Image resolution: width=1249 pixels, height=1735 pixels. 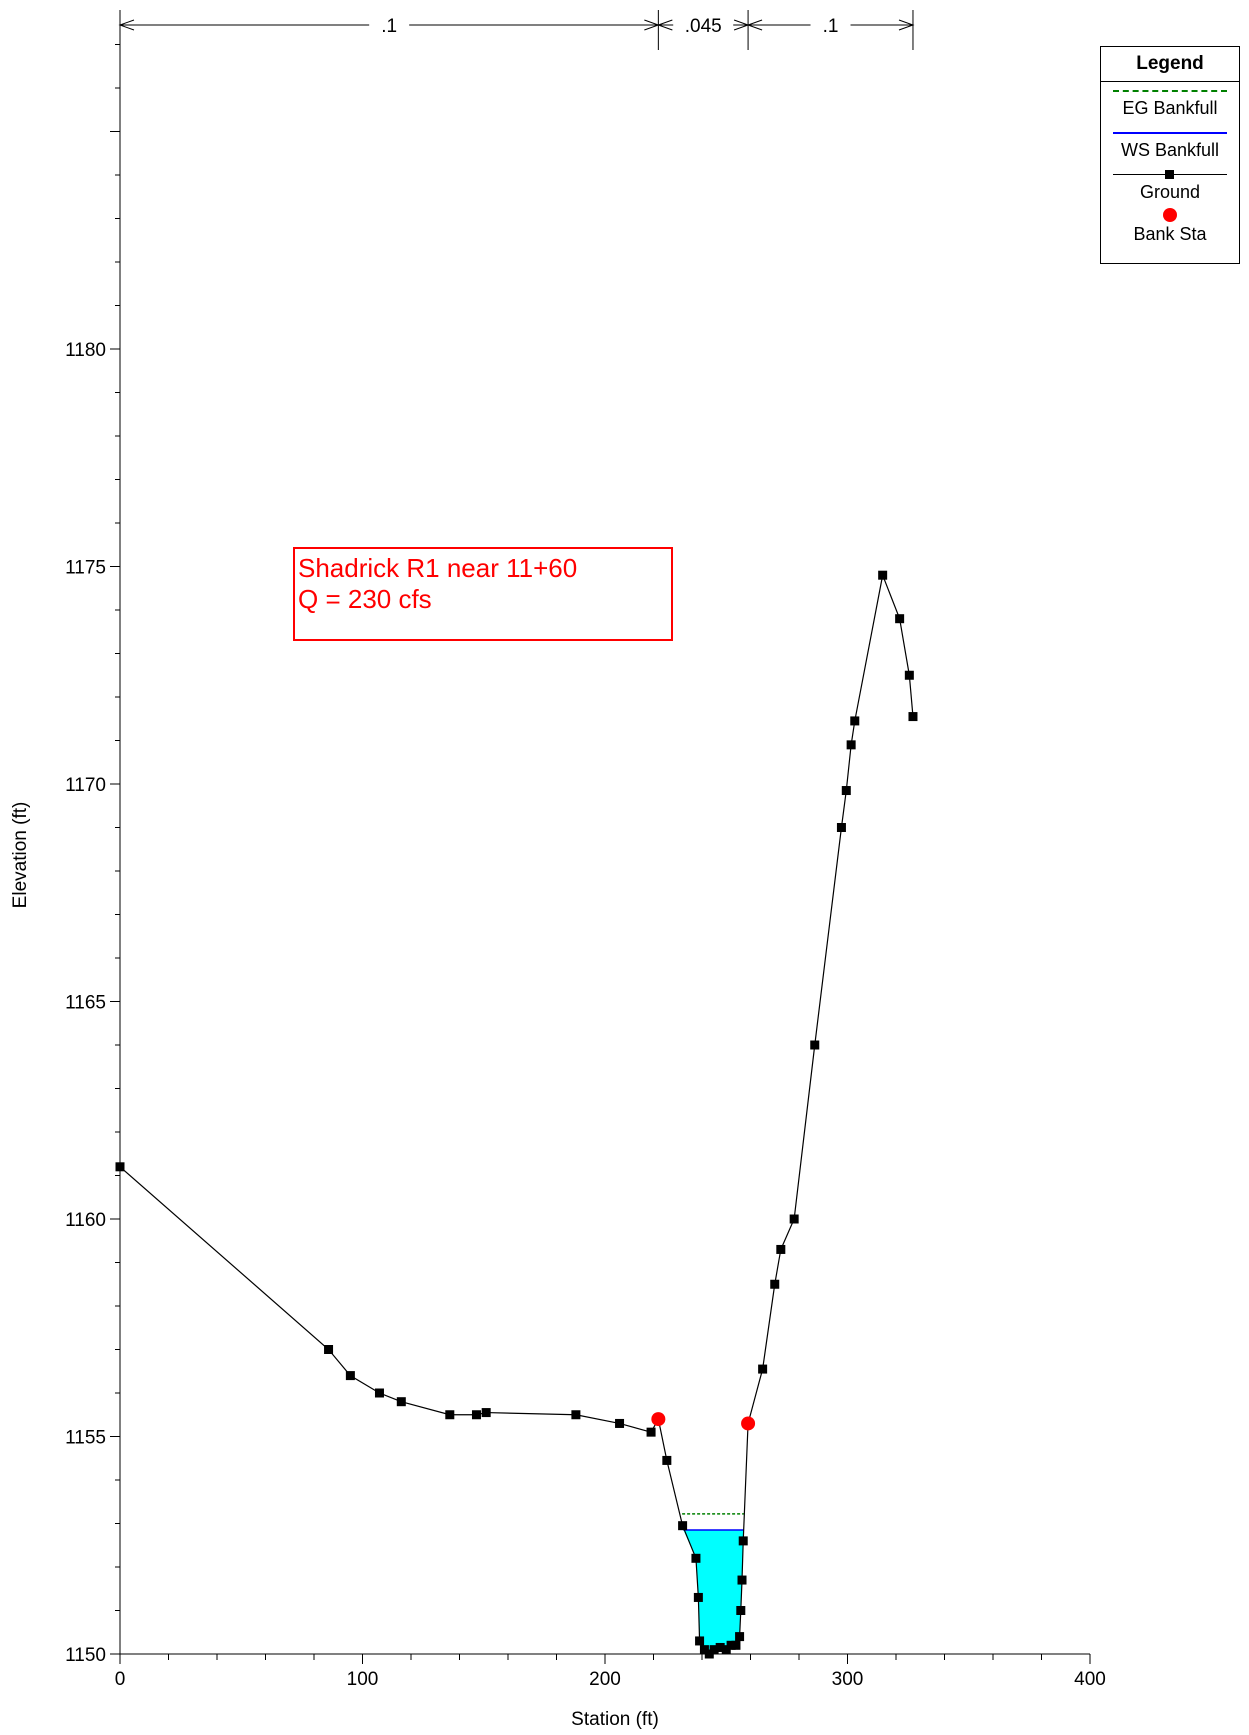 What do you see at coordinates (85, 568) in the screenshot?
I see `y-tick-label: 1175` at bounding box center [85, 568].